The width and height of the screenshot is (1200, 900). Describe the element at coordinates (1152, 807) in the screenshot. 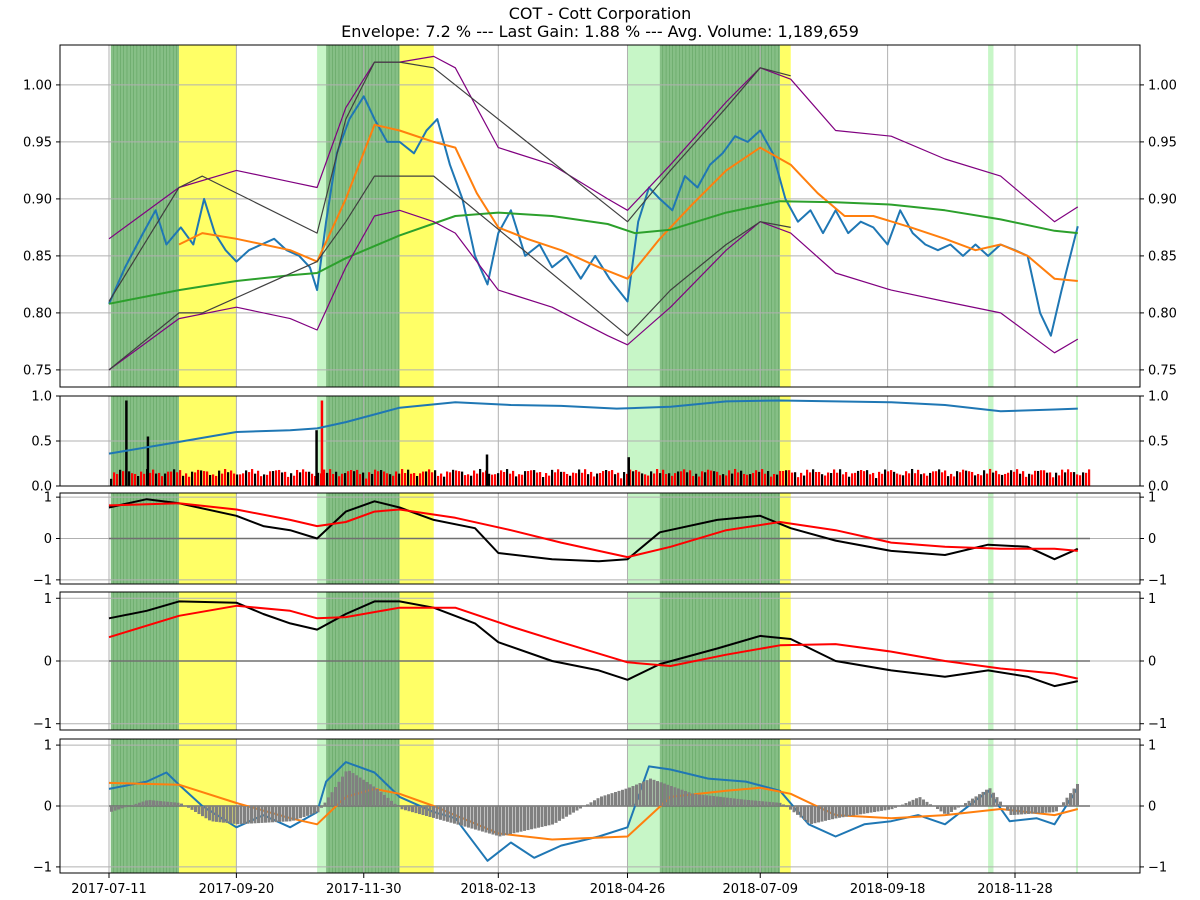

I see `ytick-right-1: 0` at that location.